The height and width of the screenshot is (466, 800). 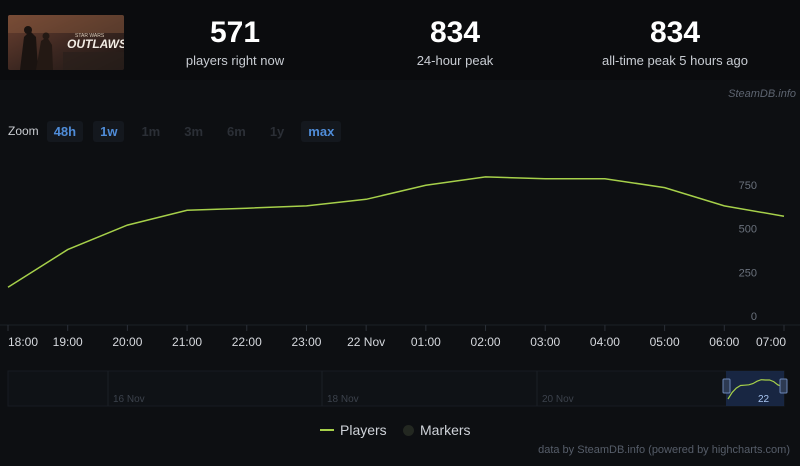 I want to click on y-tick-label-0: 0, so click(x=754, y=317).